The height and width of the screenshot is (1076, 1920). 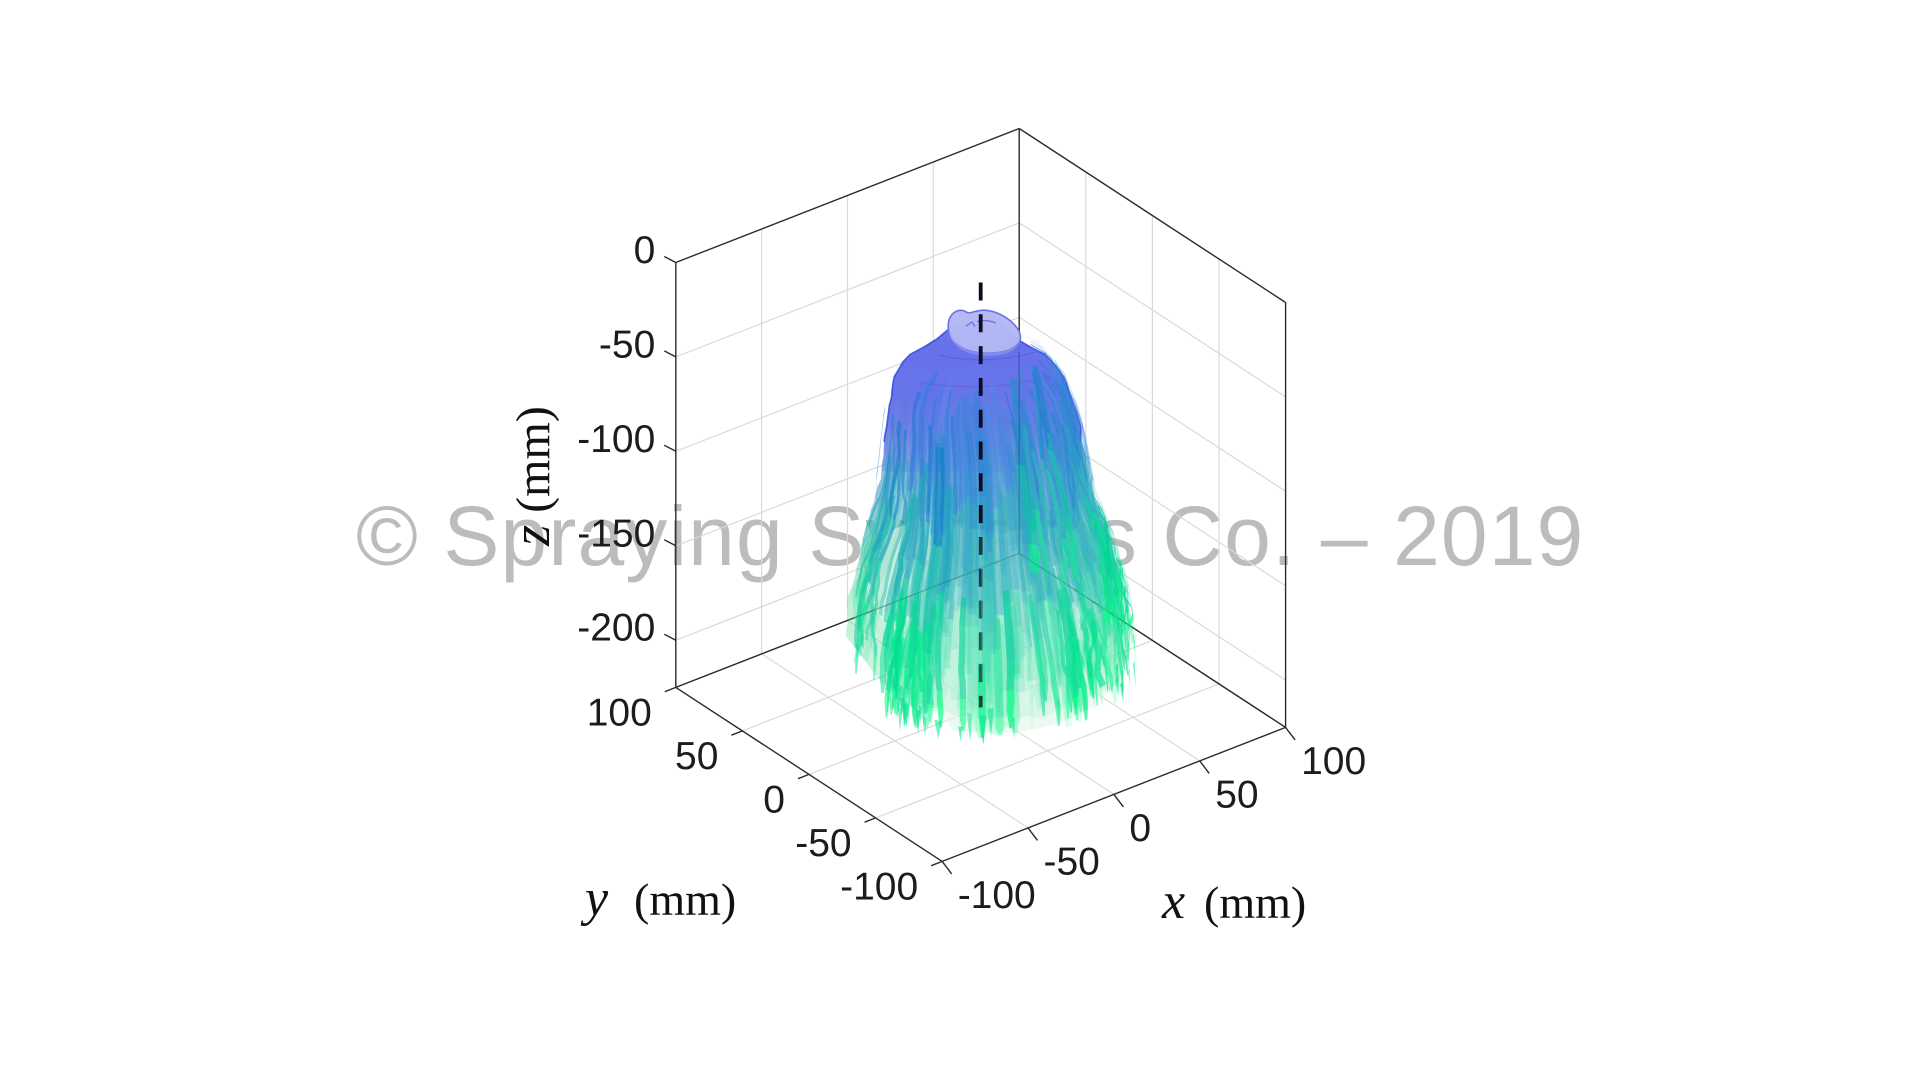 I want to click on svg-text: -200, so click(x=616, y=628).